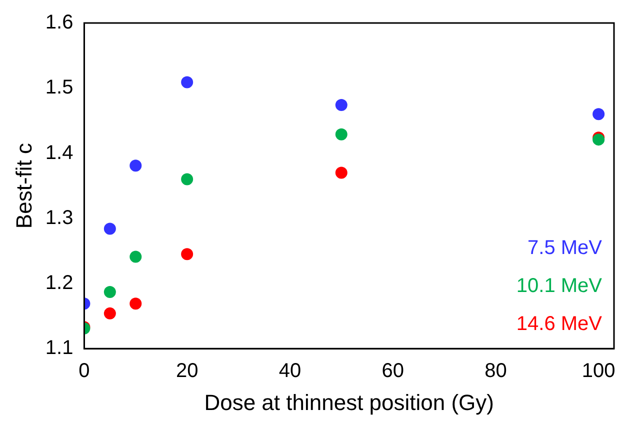  Describe the element at coordinates (559, 324) in the screenshot. I see `text: 14.6 MeV` at that location.